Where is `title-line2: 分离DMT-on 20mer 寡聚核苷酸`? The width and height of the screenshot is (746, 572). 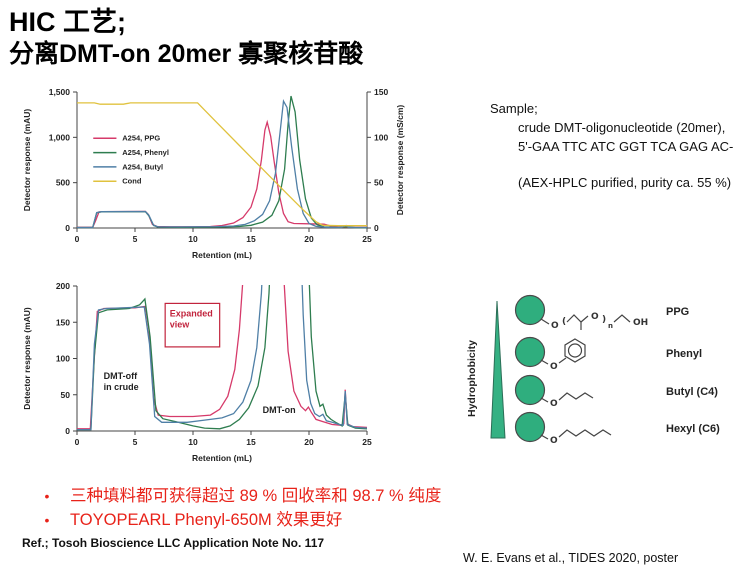 title-line2: 分离DMT-on 20mer 寡聚核苷酸 is located at coordinates (186, 53).